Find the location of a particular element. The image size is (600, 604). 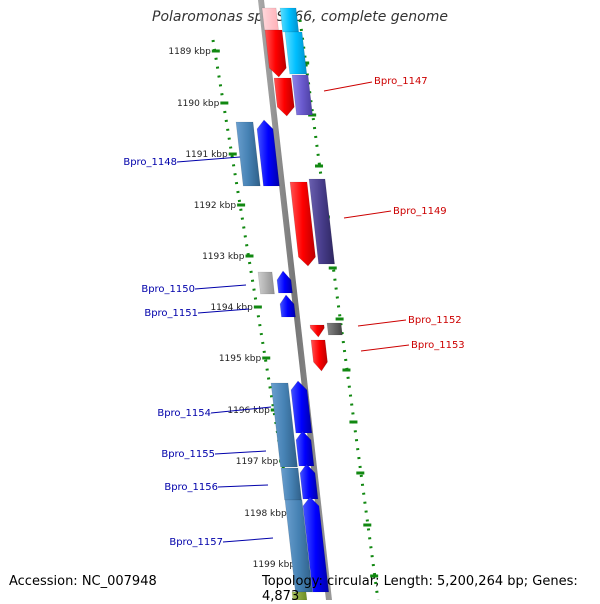

gene-label-left: Bpro_1151 is located at coordinates (171, 313).